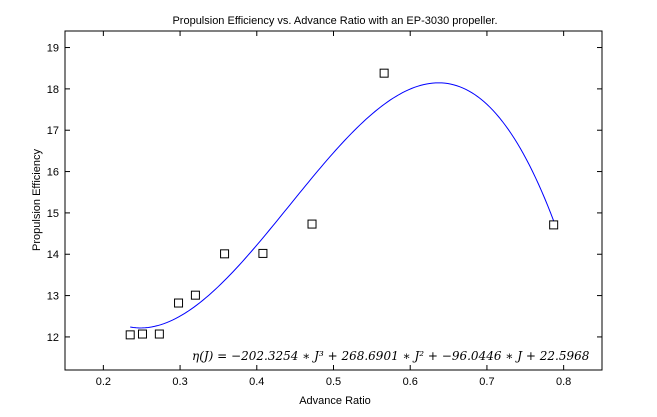  Describe the element at coordinates (53, 49) in the screenshot. I see `y-tick-label: 19` at that location.